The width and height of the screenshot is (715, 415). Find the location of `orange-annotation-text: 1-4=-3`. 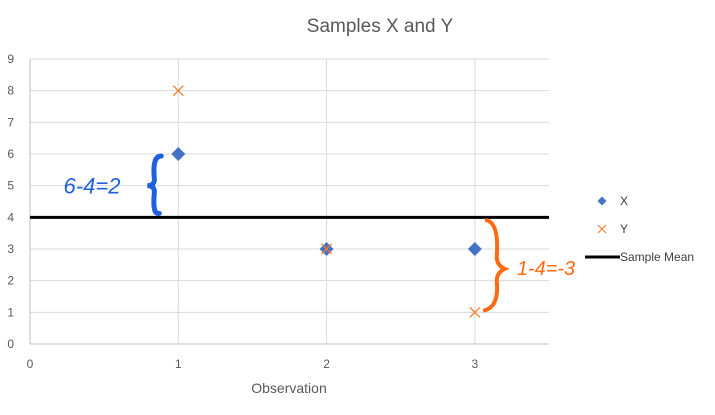

orange-annotation-text: 1-4=-3 is located at coordinates (546, 269).